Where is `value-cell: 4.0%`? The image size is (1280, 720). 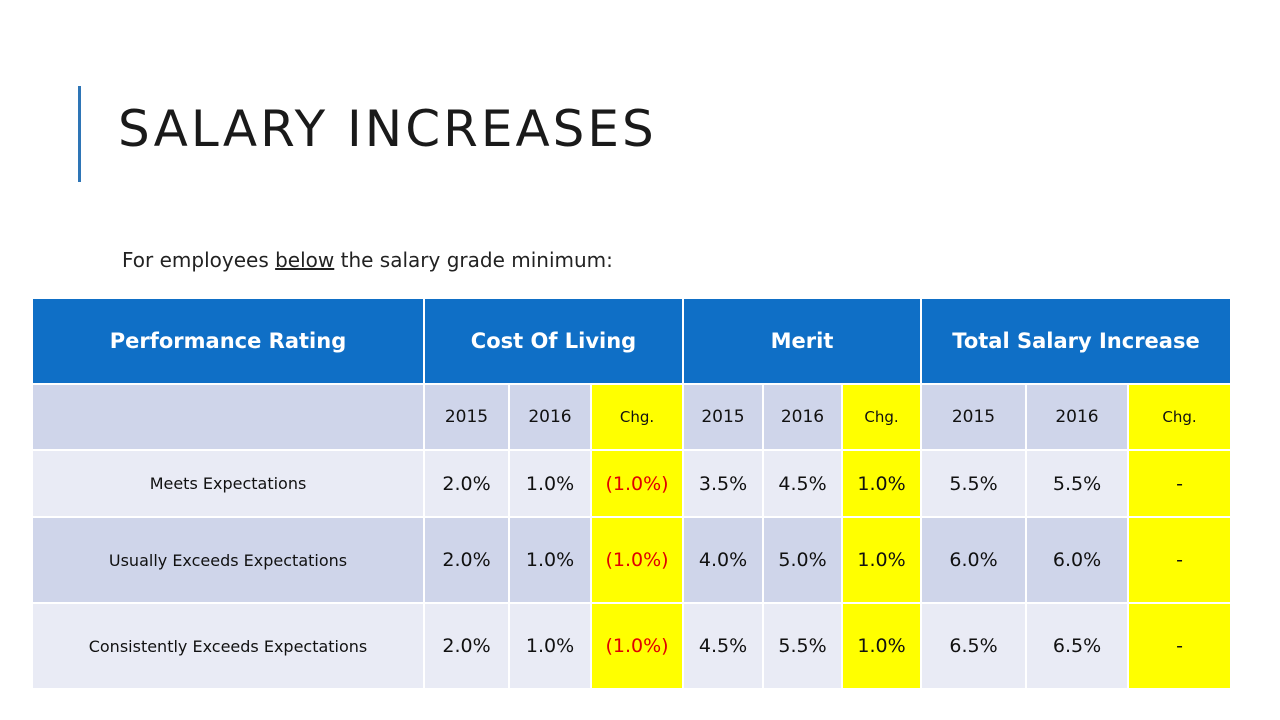 value-cell: 4.0% is located at coordinates (723, 560).